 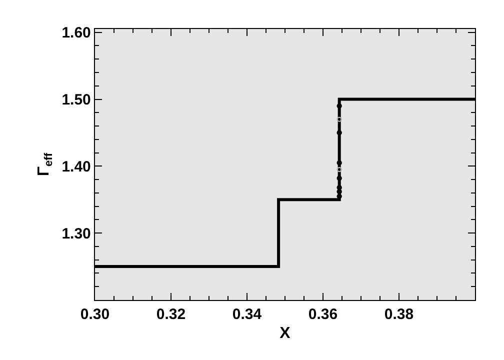 What do you see at coordinates (76, 233) in the screenshot?
I see `y-tick-label: 1.30` at bounding box center [76, 233].